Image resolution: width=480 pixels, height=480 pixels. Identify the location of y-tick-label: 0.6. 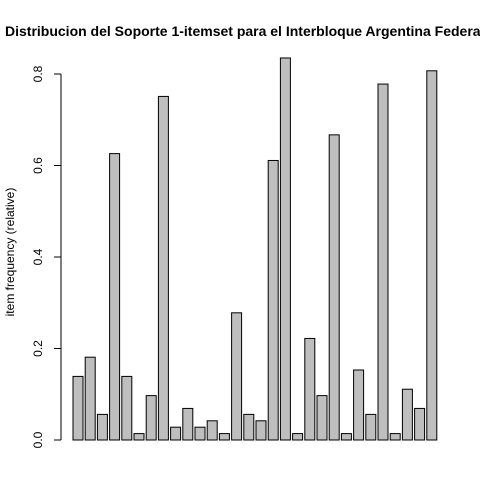
(38, 165).